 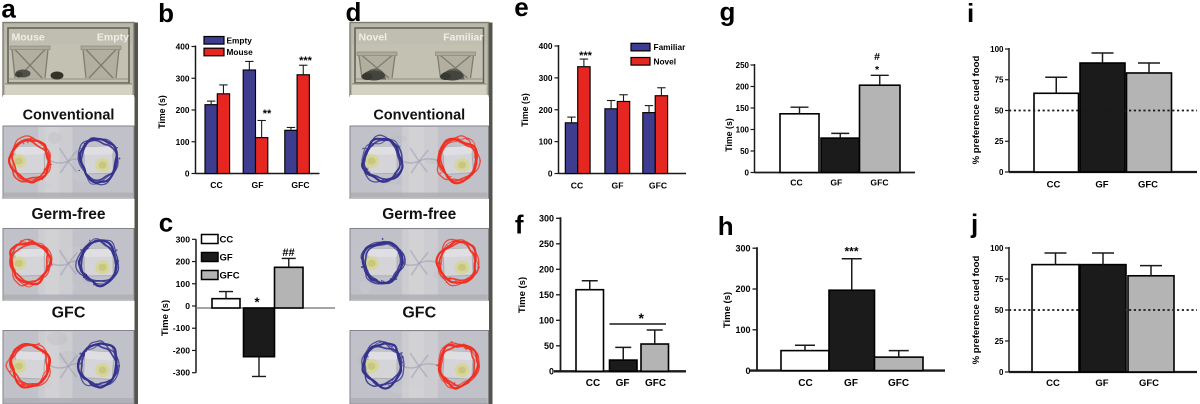 What do you see at coordinates (166, 14) in the screenshot?
I see `svg-text: b` at bounding box center [166, 14].